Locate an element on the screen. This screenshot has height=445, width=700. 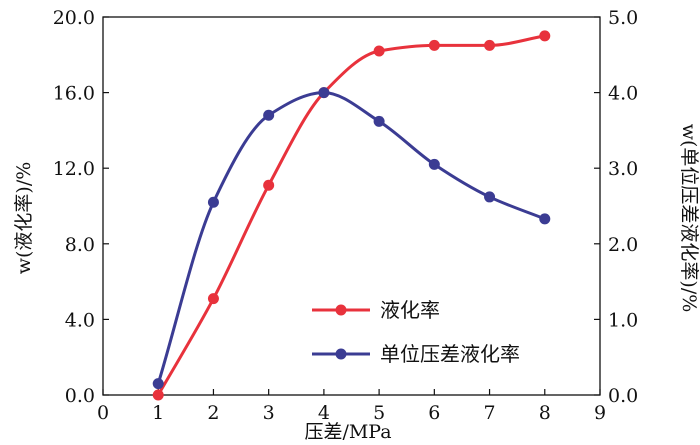
y2-tick-label: 1.0 is located at coordinates (623, 320).